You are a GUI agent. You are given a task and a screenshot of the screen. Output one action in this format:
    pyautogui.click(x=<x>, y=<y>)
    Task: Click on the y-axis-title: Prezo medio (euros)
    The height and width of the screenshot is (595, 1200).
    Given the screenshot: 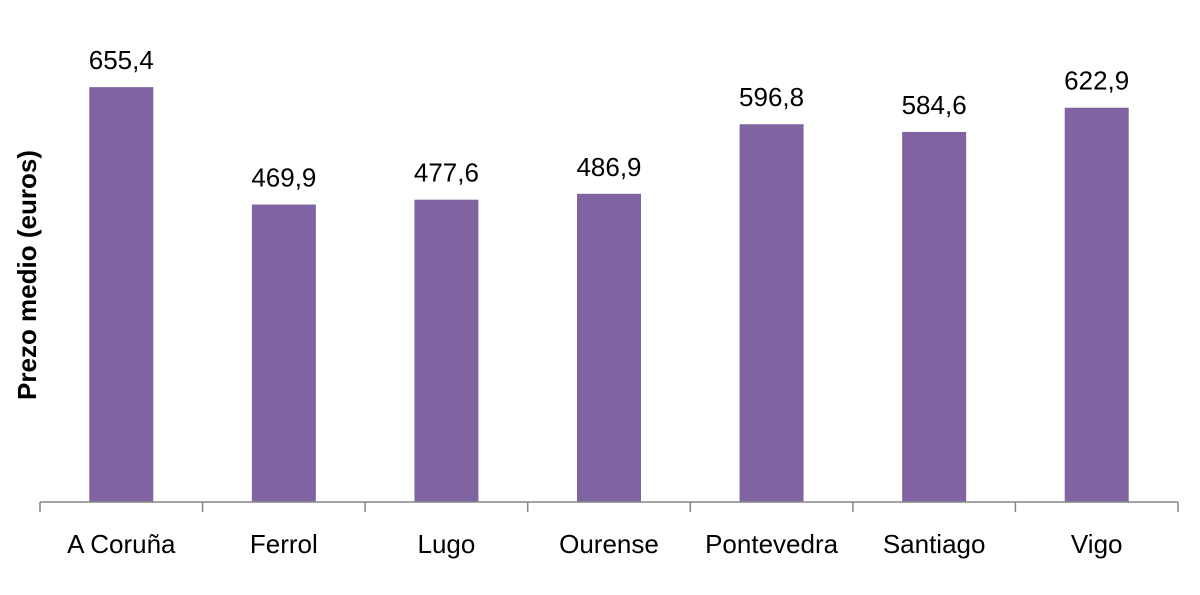 What is the action you would take?
    pyautogui.click(x=27, y=275)
    